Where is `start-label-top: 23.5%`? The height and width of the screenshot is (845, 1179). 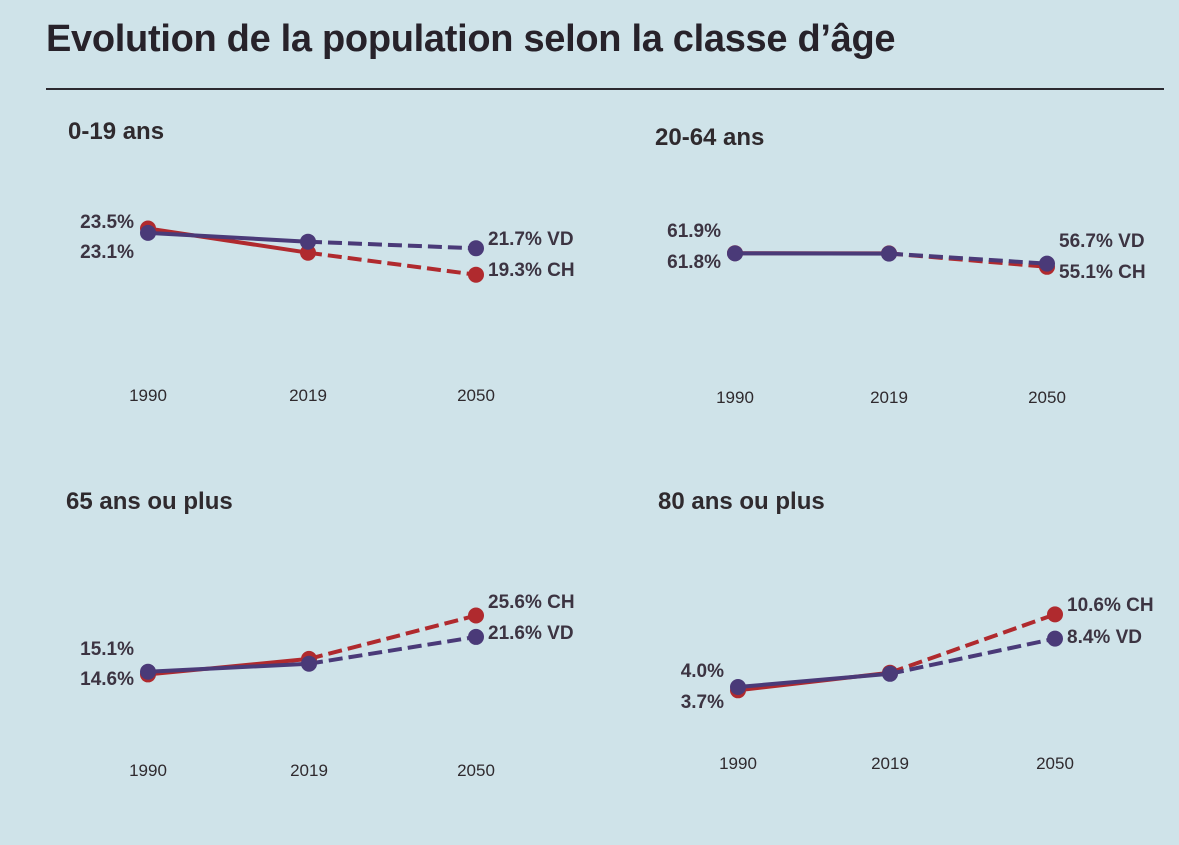
start-label-top: 23.5% is located at coordinates (107, 222).